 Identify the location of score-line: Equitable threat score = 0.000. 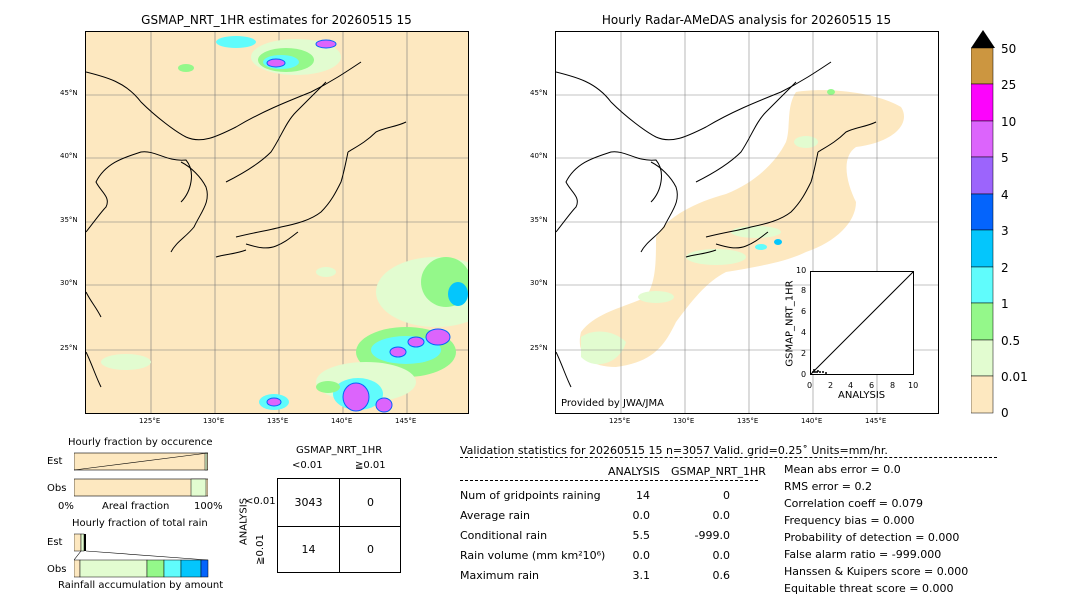
(869, 588).